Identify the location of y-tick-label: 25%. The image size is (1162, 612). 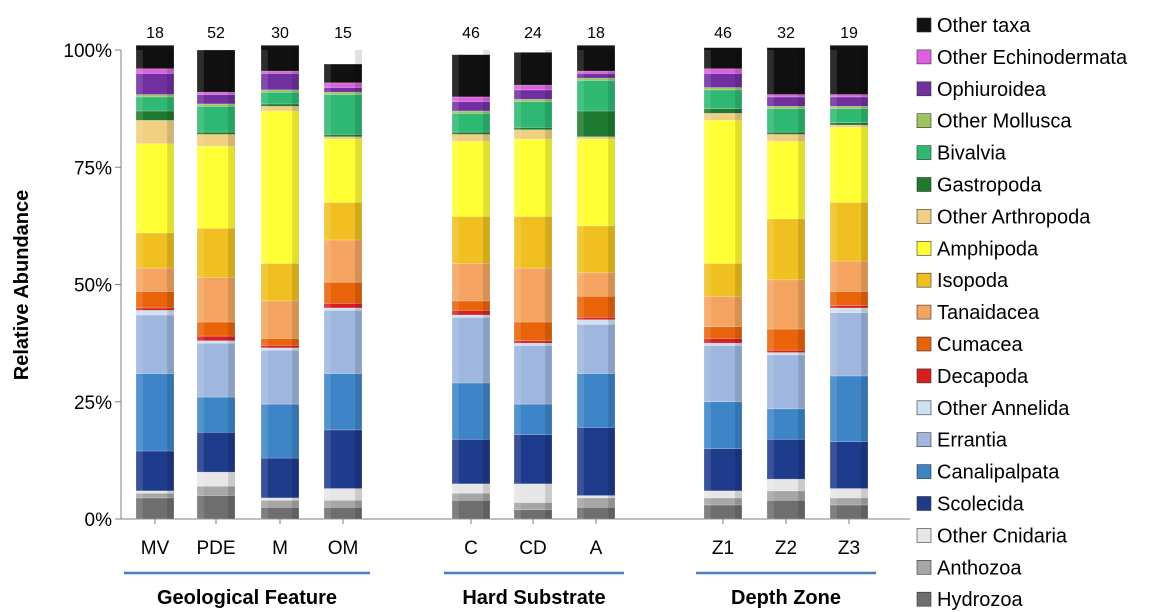
(93, 403).